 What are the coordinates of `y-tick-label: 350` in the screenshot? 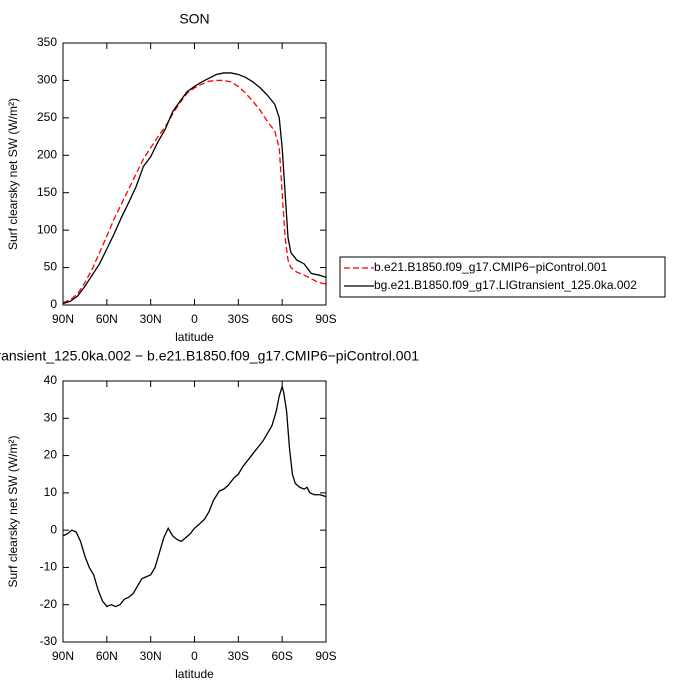 It's located at (47, 42).